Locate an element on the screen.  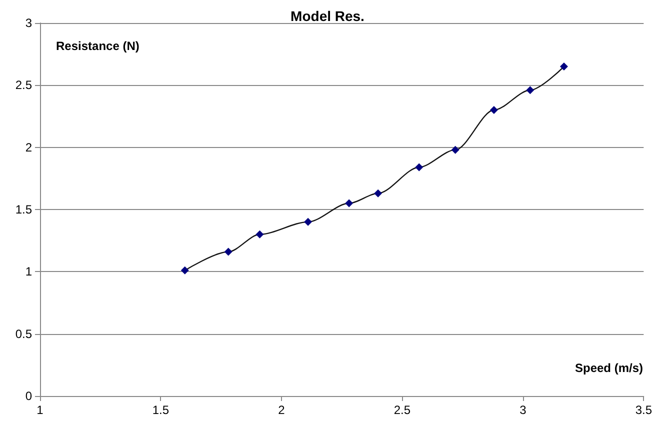
y-tick-label: 1 is located at coordinates (28, 271).